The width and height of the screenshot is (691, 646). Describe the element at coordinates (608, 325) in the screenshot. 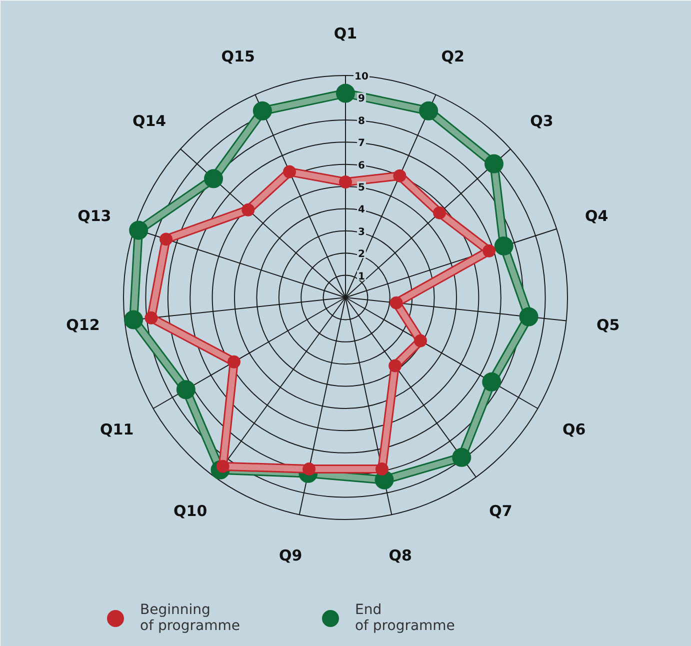

I see `spoke-label: Q5` at that location.